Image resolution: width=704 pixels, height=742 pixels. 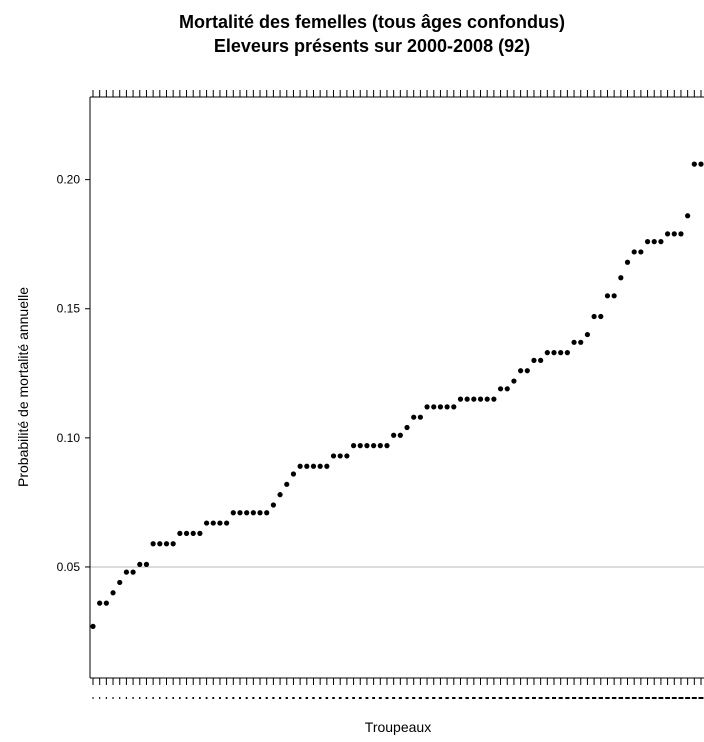 What do you see at coordinates (69, 309) in the screenshot?
I see `y-tick-label: 0.15` at bounding box center [69, 309].